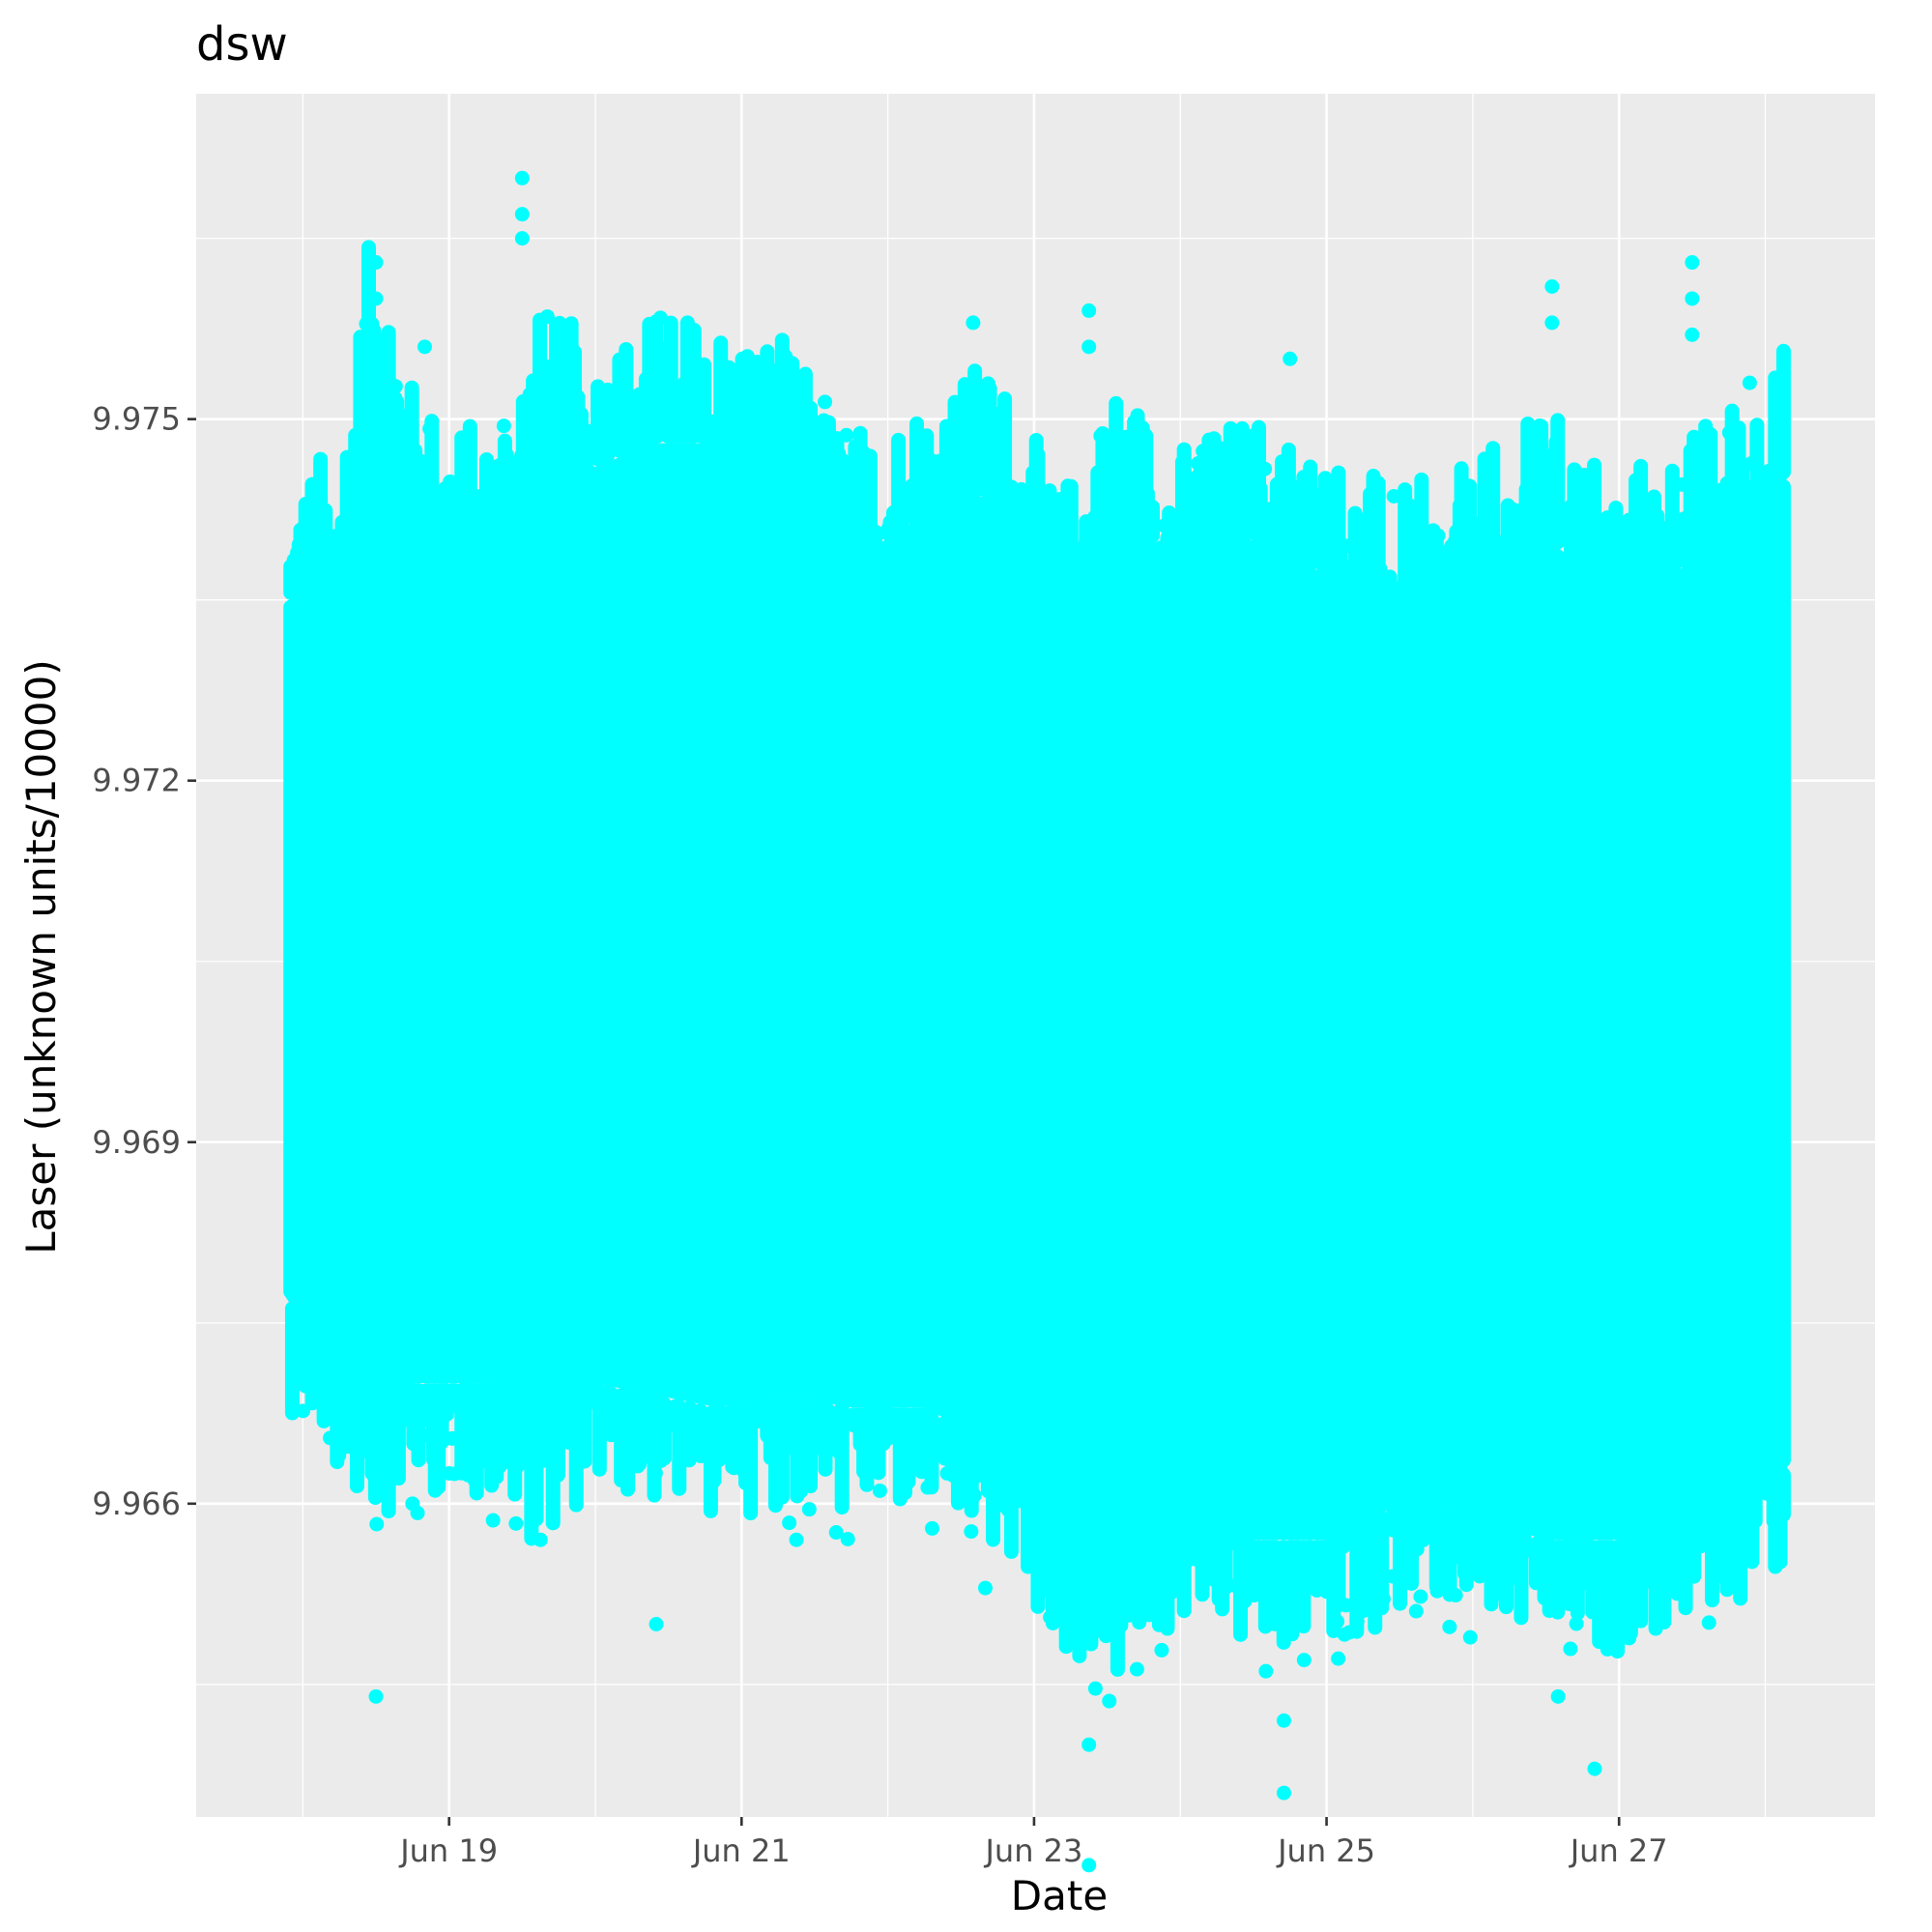 The image size is (1932, 1932). What do you see at coordinates (1032, 1850) in the screenshot?
I see `x-tick-label: Jun 23` at bounding box center [1032, 1850].